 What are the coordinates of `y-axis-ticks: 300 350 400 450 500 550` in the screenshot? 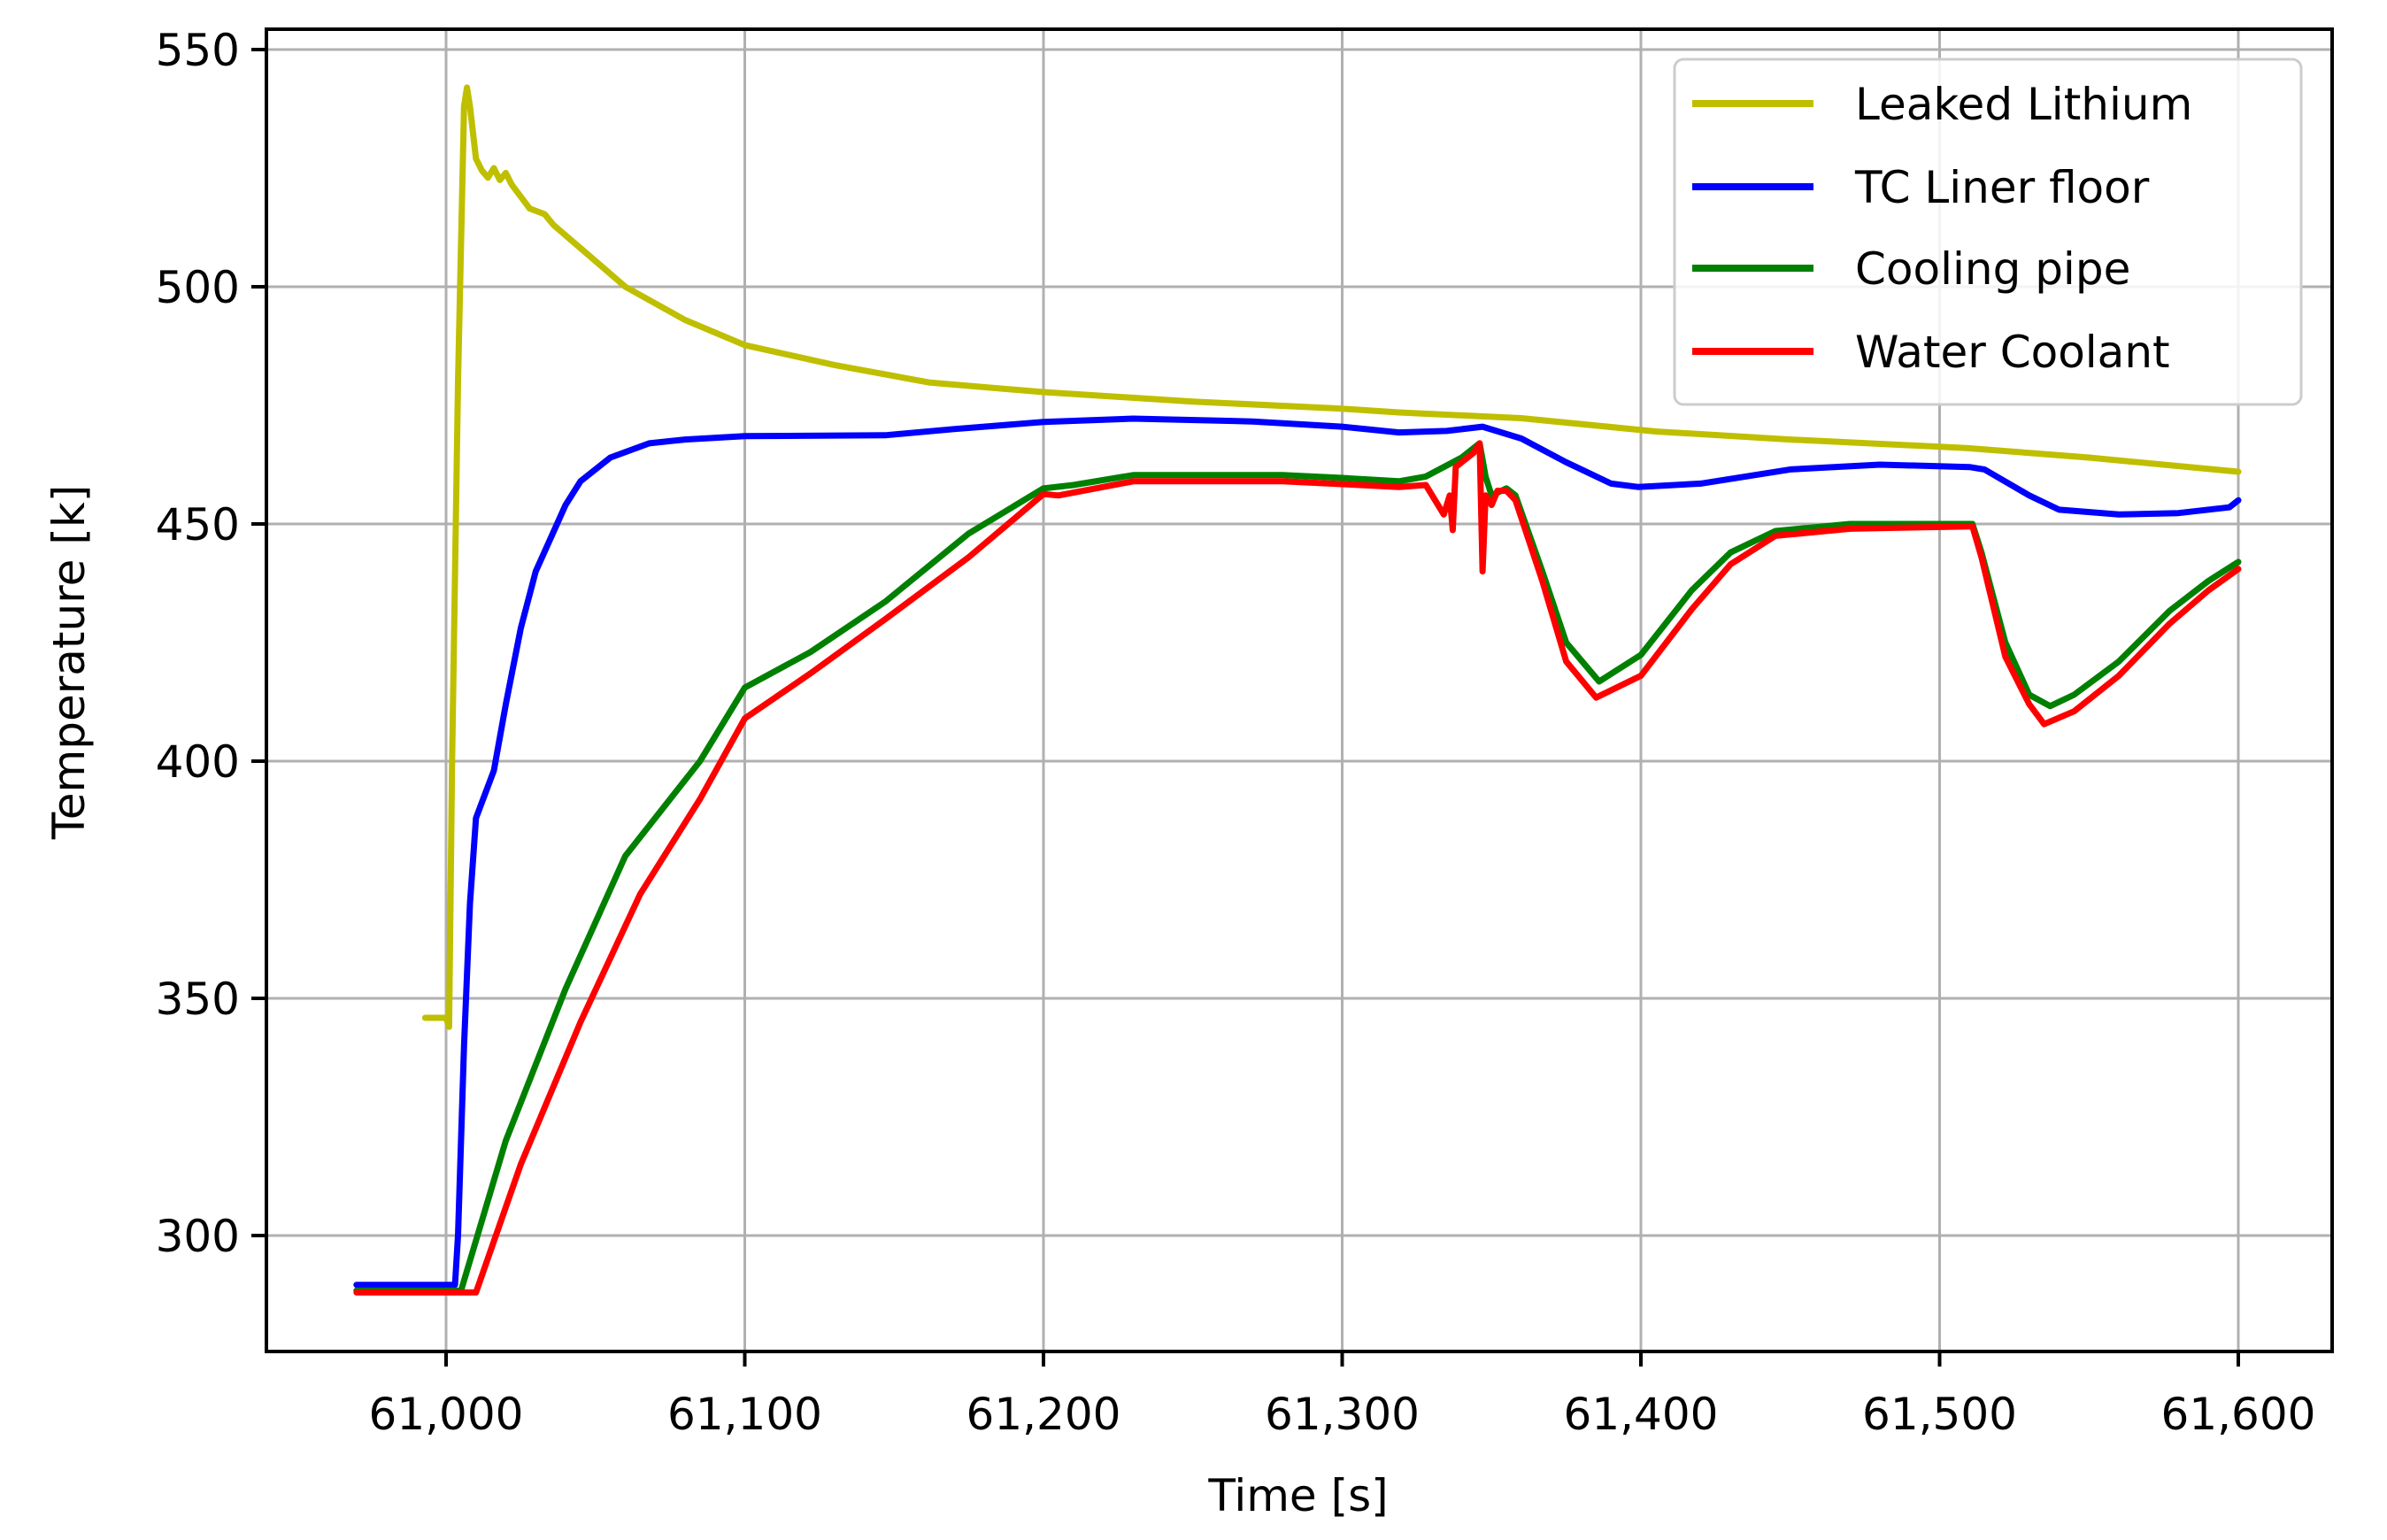 It's located at (211, 643).